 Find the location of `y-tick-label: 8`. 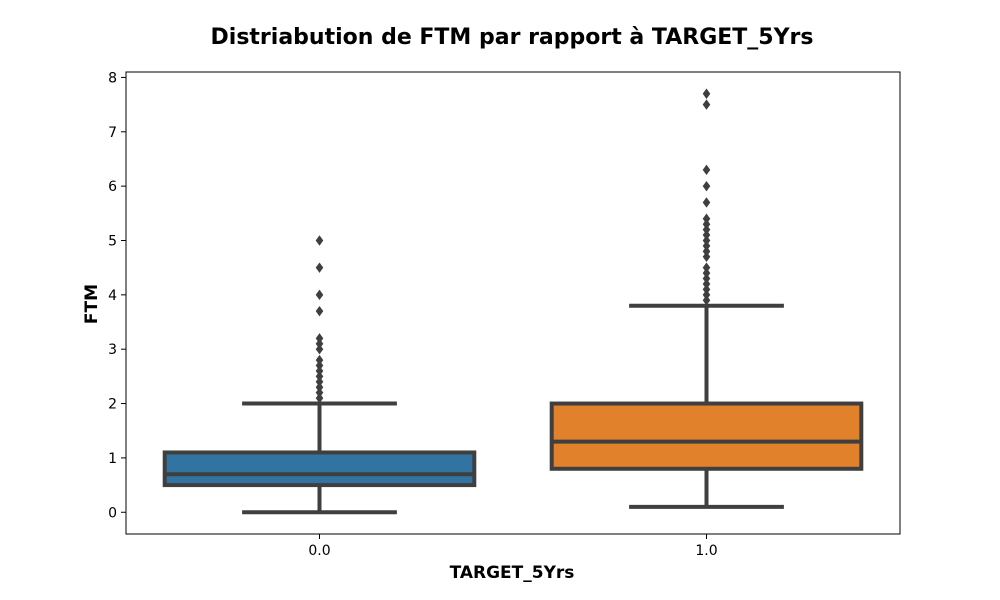

y-tick-label: 8 is located at coordinates (112, 78).